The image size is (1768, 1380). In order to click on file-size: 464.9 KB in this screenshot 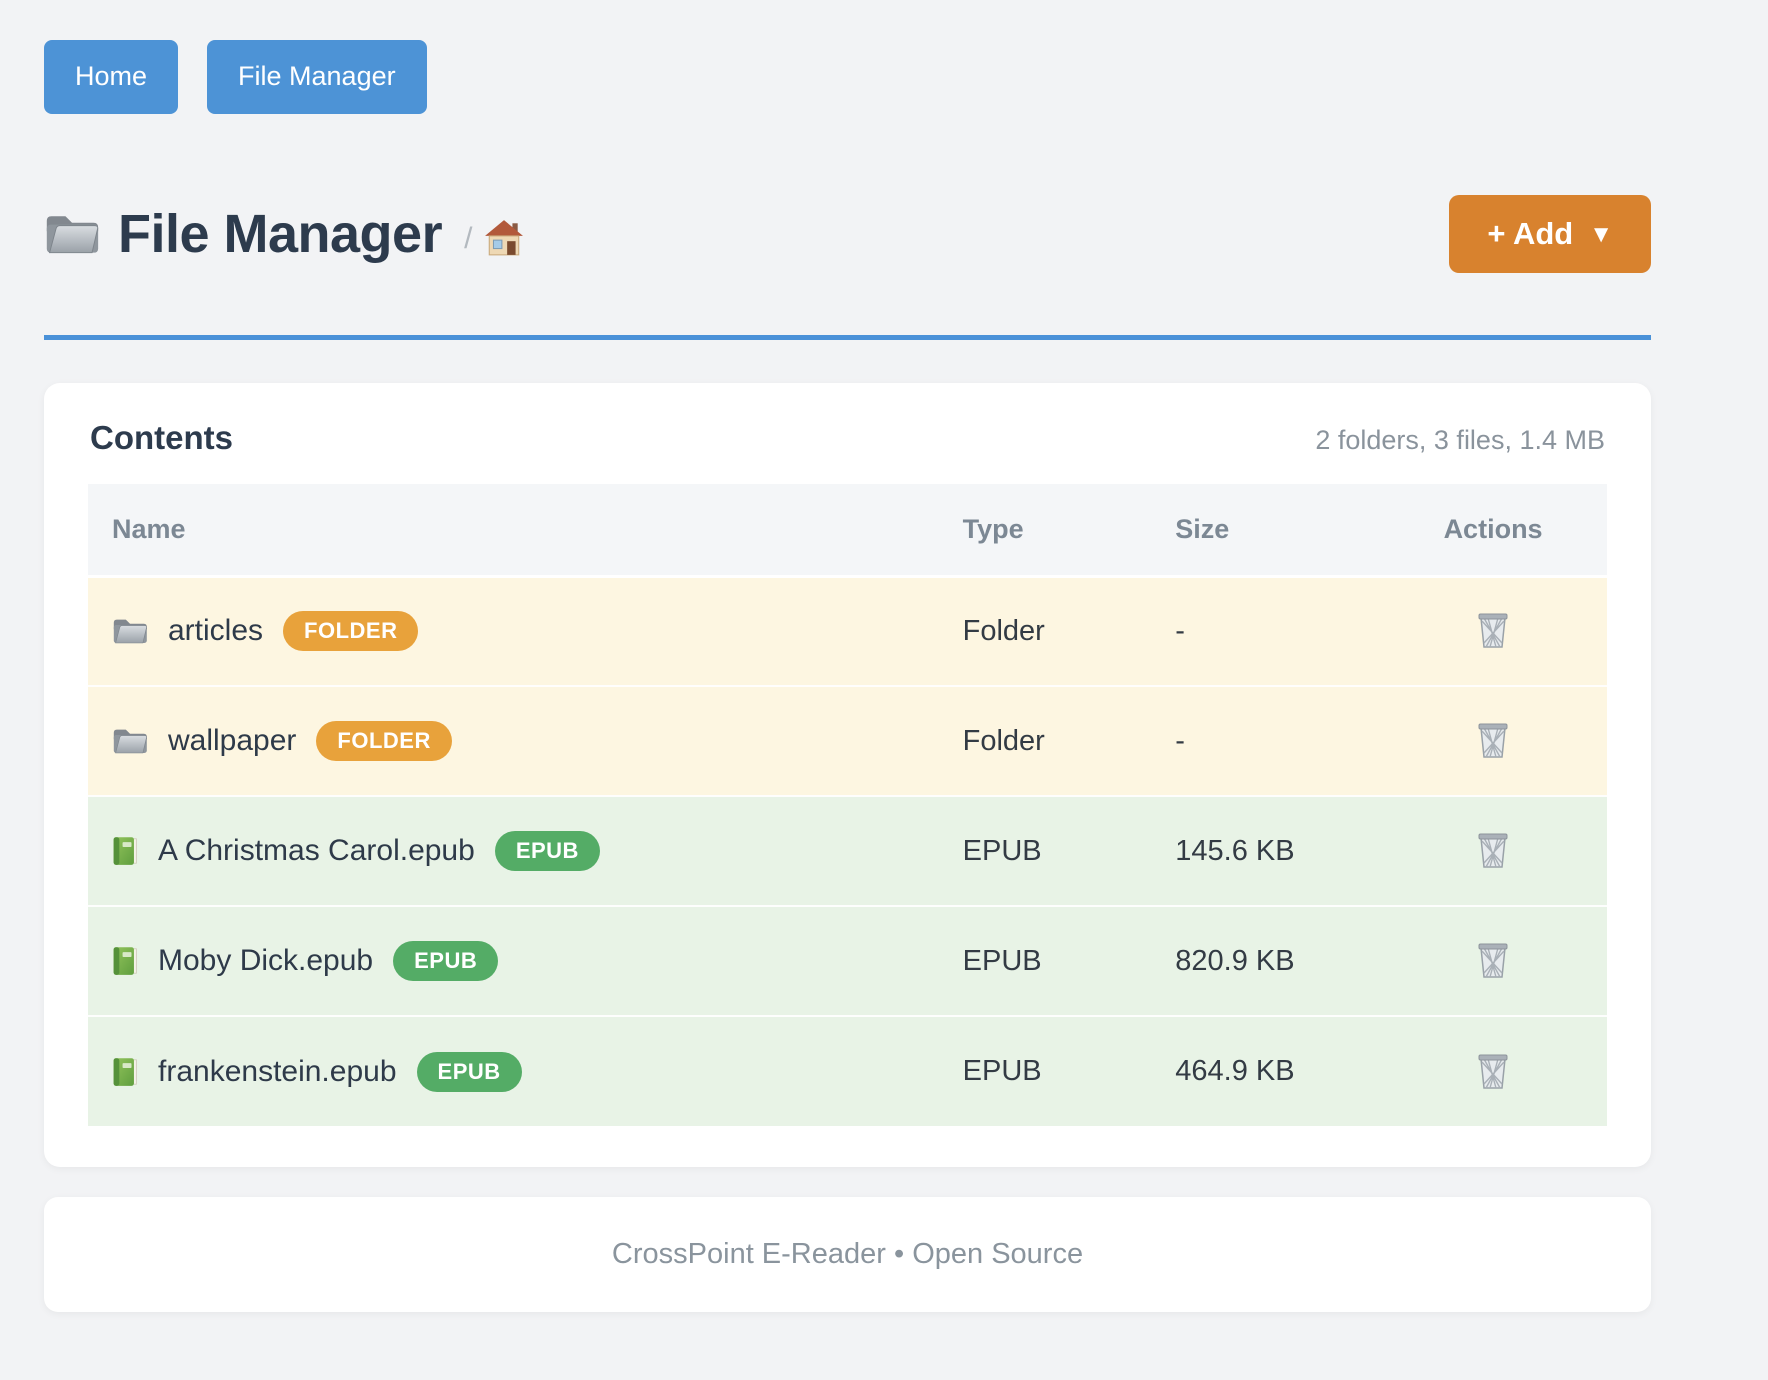, I will do `click(1235, 1071)`.